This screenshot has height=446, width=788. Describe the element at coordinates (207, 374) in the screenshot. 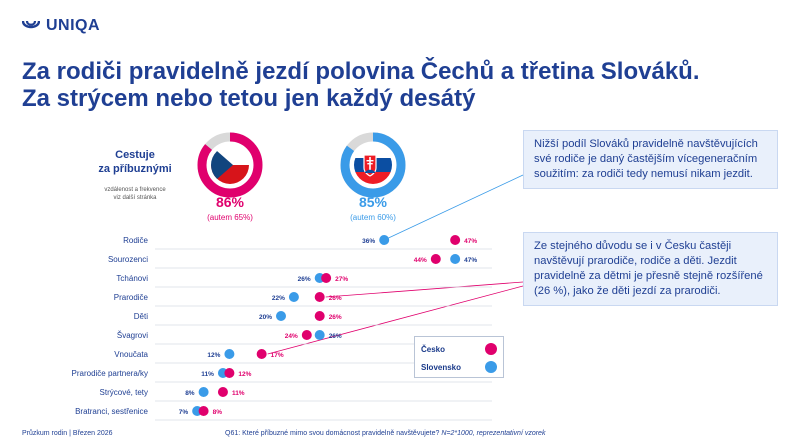

I see `data-label-slovensko: 11%` at that location.